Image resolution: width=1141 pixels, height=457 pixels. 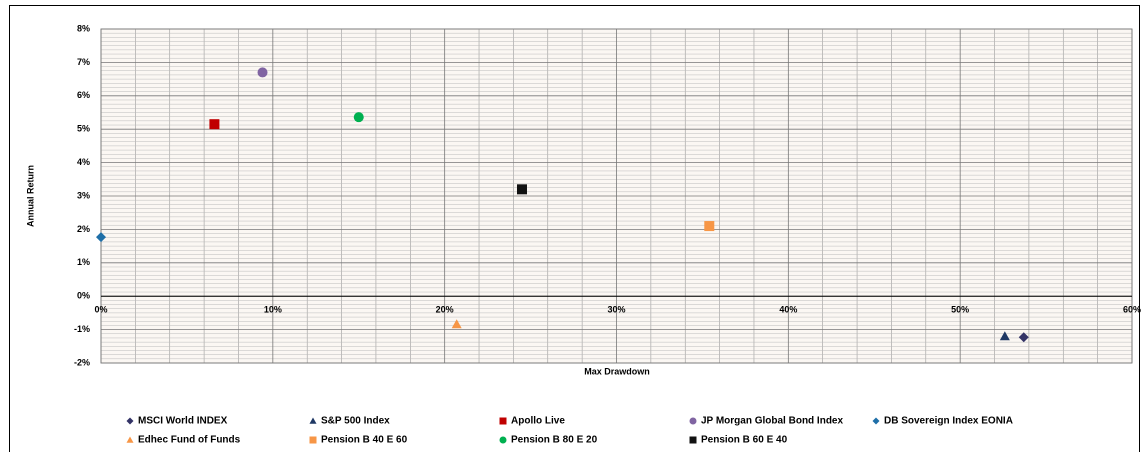 I want to click on legend-label: Pension B 40 E 60, so click(x=364, y=440).